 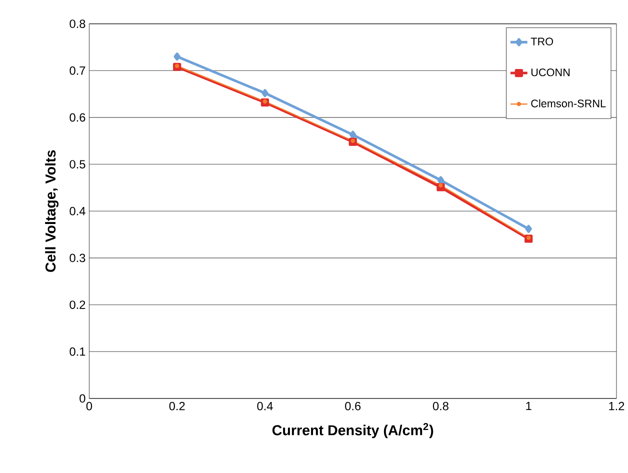 What do you see at coordinates (550, 72) in the screenshot?
I see `legend-label: UCONN` at bounding box center [550, 72].